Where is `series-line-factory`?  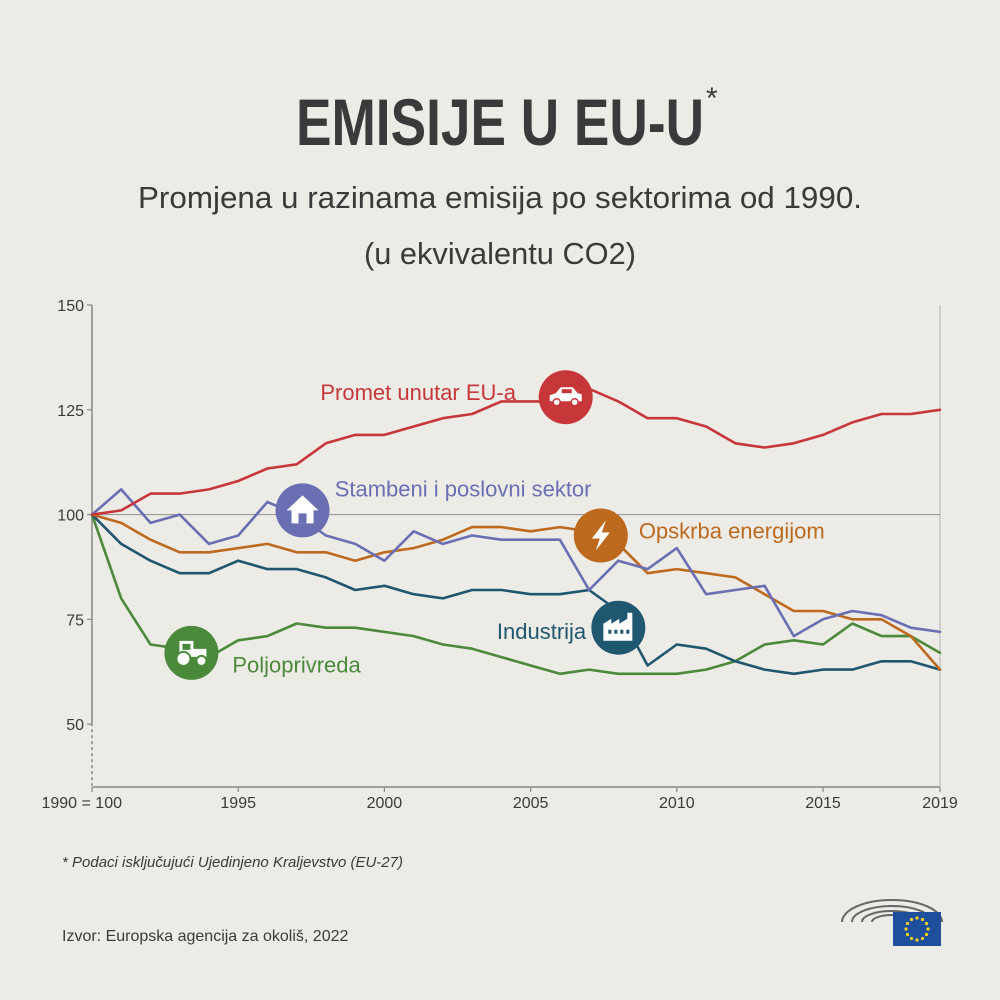
series-line-factory is located at coordinates (516, 594).